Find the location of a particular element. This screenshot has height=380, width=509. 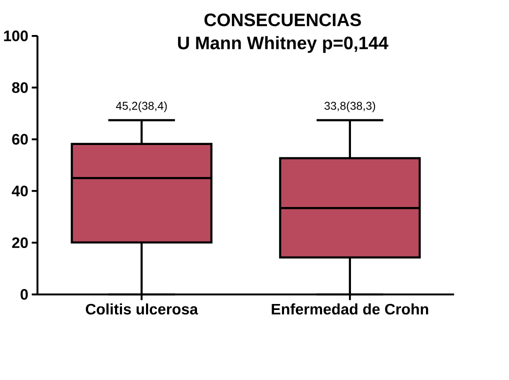

annotation: 45,2(38,4) is located at coordinates (141, 107).